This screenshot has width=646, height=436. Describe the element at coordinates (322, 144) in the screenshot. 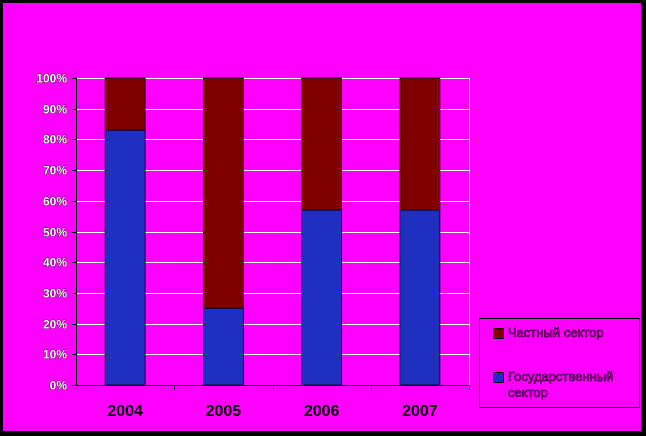

I see `bar-segment-2006-private` at that location.